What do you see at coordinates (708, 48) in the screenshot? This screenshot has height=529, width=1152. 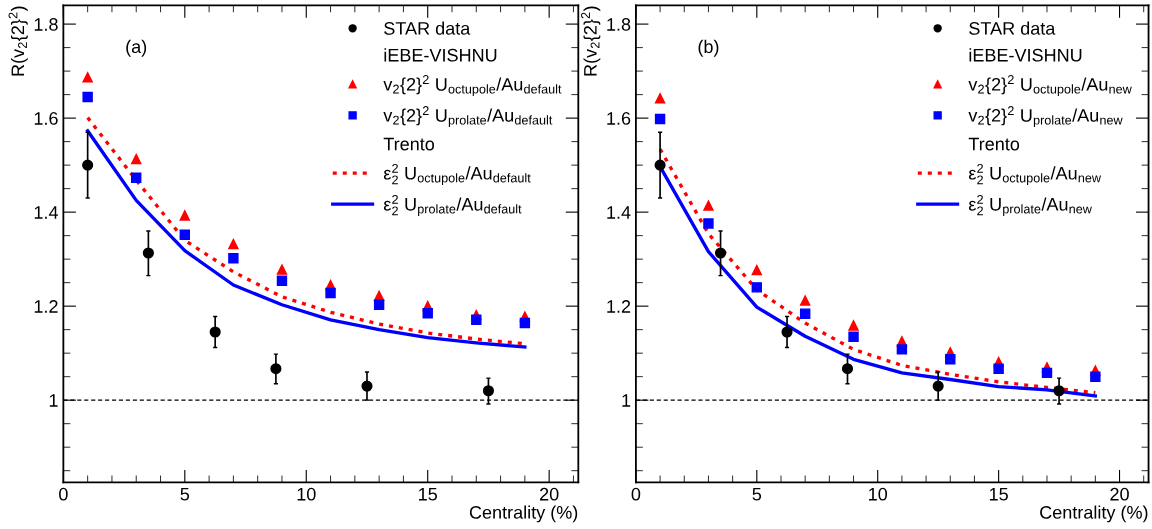 I see `annotation: (b)` at bounding box center [708, 48].